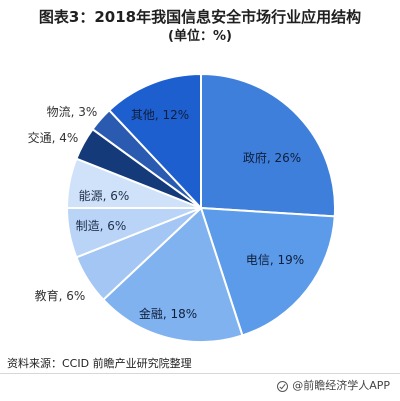 The width and height of the screenshot is (400, 401). I want to click on slice-label-3: 金融, 18%, so click(168, 313).